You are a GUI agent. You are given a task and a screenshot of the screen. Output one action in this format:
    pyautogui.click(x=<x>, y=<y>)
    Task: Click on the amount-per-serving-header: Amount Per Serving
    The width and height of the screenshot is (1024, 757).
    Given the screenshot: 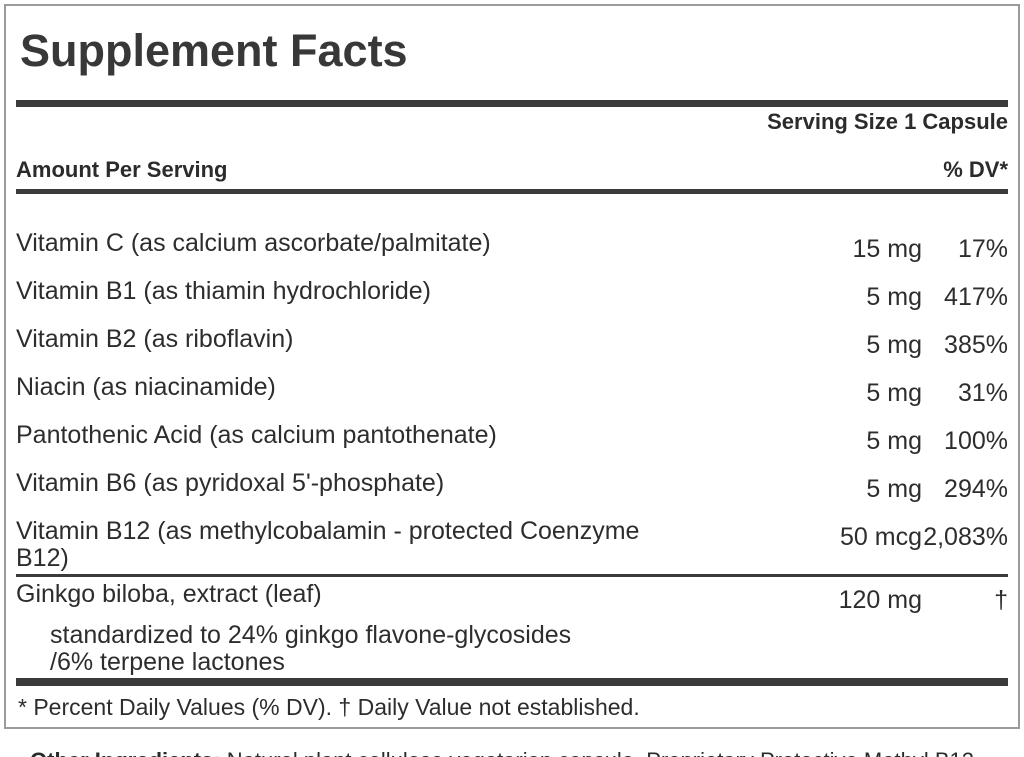 What is the action you would take?
    pyautogui.click(x=122, y=169)
    